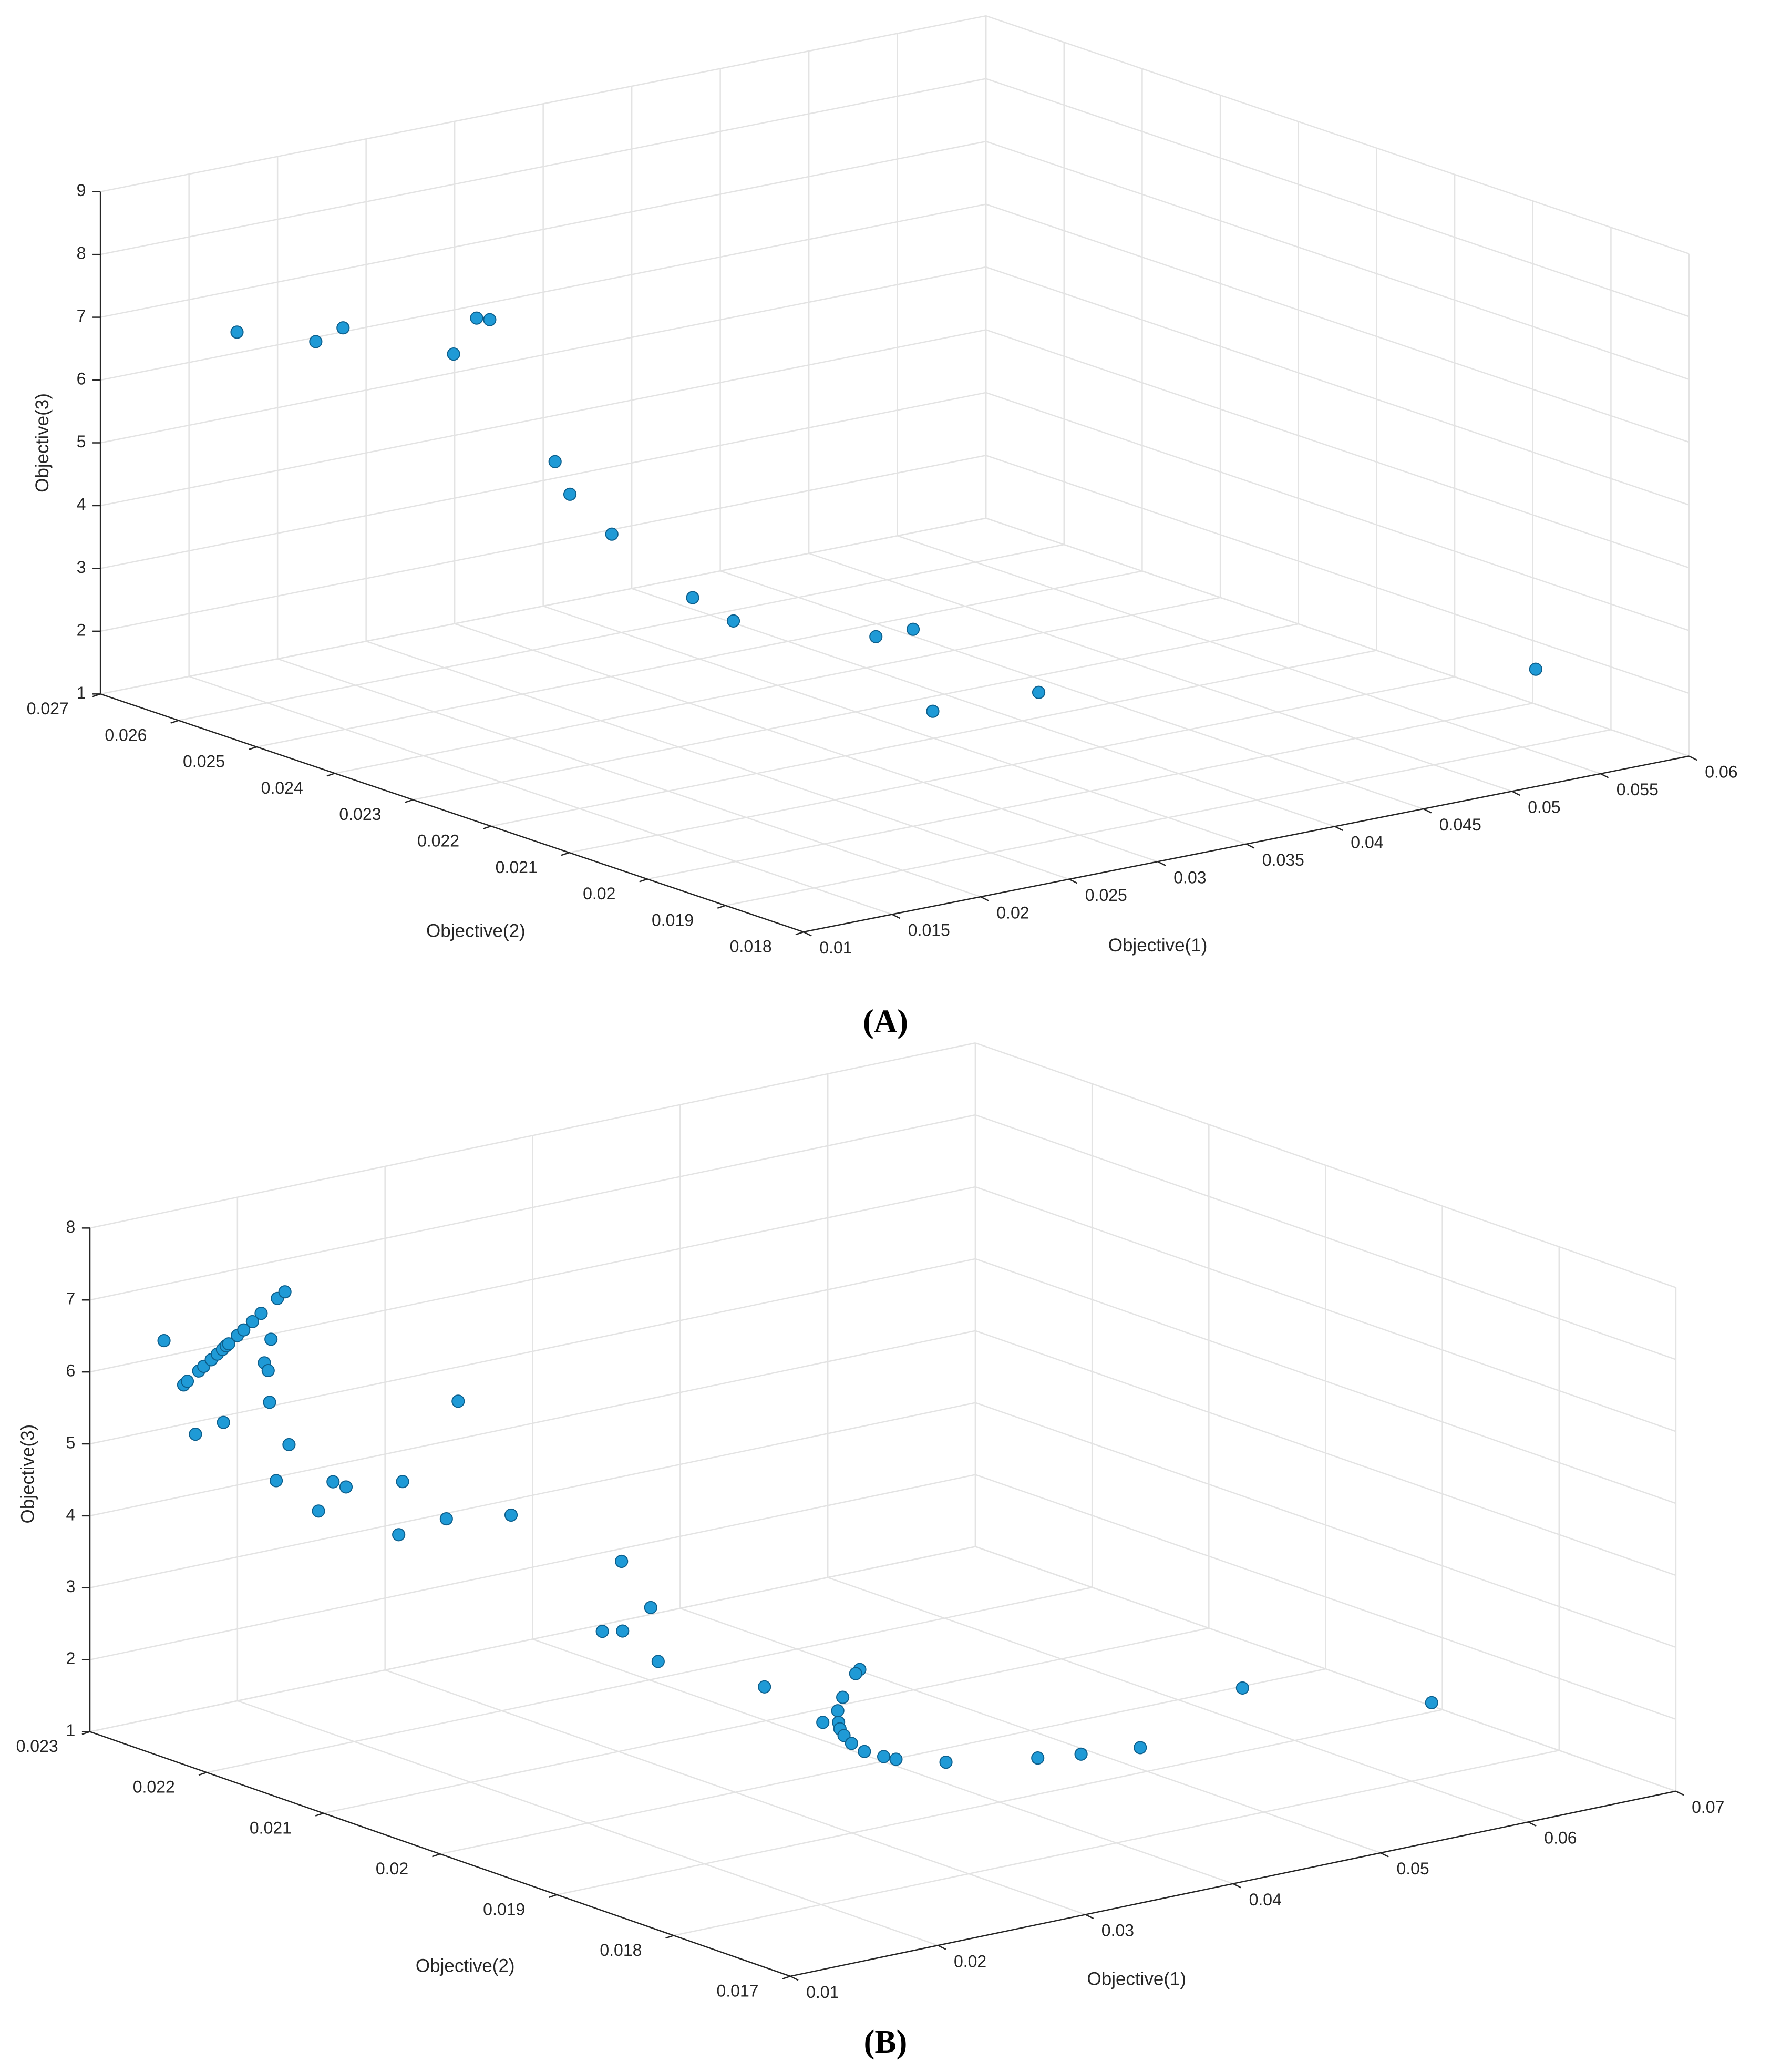 Image resolution: width=1771 pixels, height=2072 pixels. I want to click on y-tick-label: 0.02, so click(599, 893).